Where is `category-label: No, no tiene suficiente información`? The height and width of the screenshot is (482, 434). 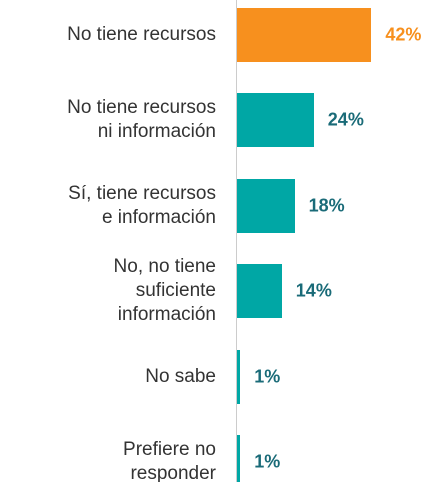 category-label: No, no tiene suficiente información is located at coordinates (164, 291).